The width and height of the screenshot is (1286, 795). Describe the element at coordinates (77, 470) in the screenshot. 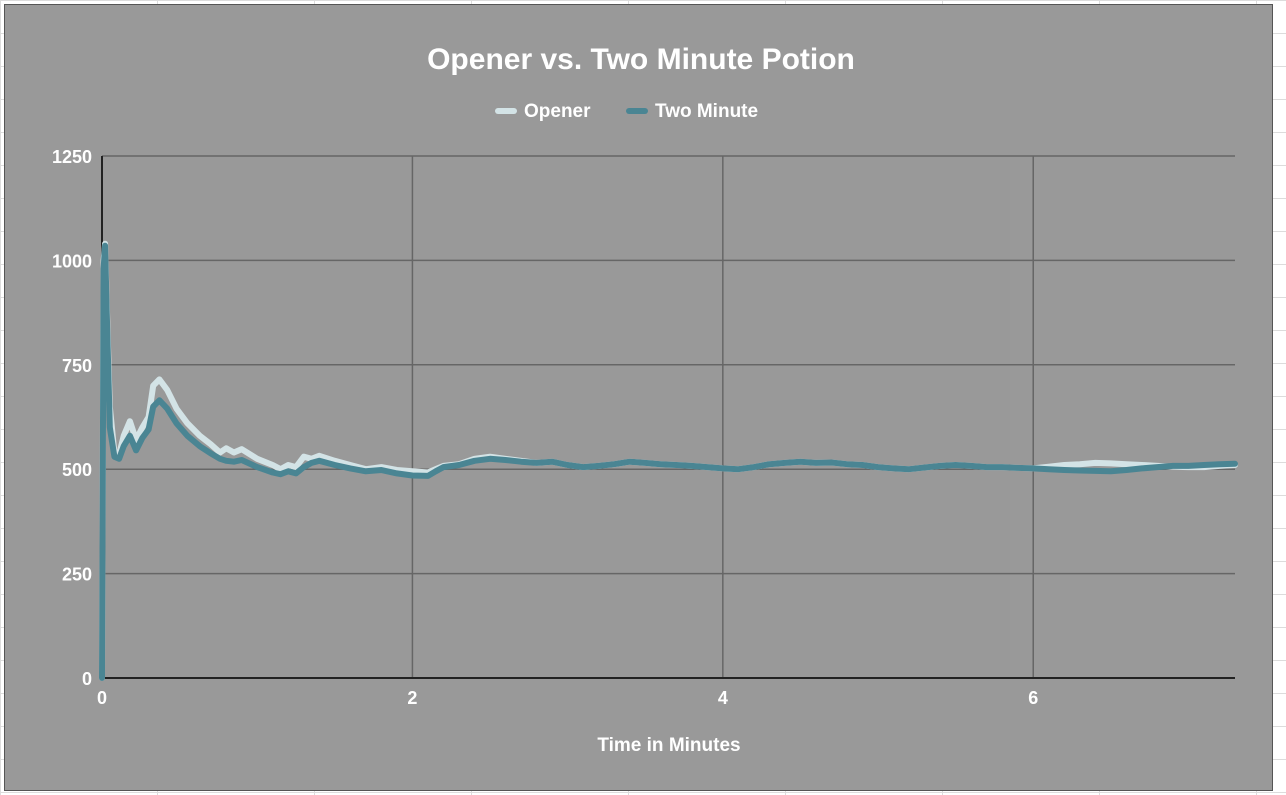

I see `y-tick-label: 500` at that location.